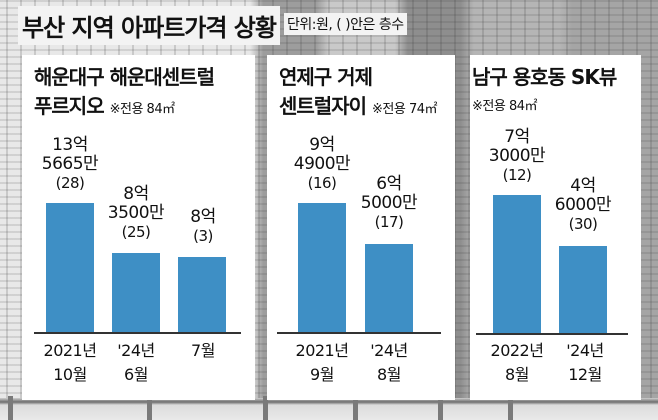 This screenshot has width=658, height=420. Describe the element at coordinates (326, 77) in the screenshot. I see `apartment-name-line1: 연제구 거제` at that location.